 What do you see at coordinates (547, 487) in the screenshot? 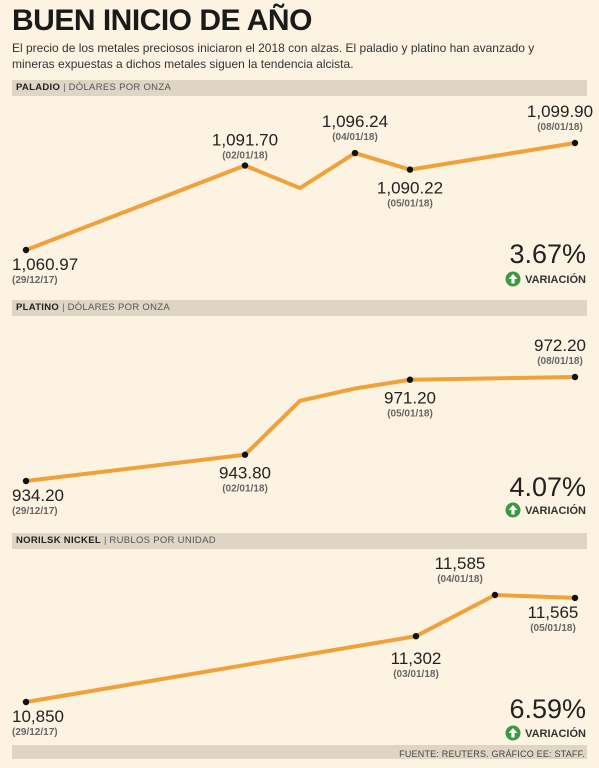
I see `change-percent: 4.07%` at bounding box center [547, 487].